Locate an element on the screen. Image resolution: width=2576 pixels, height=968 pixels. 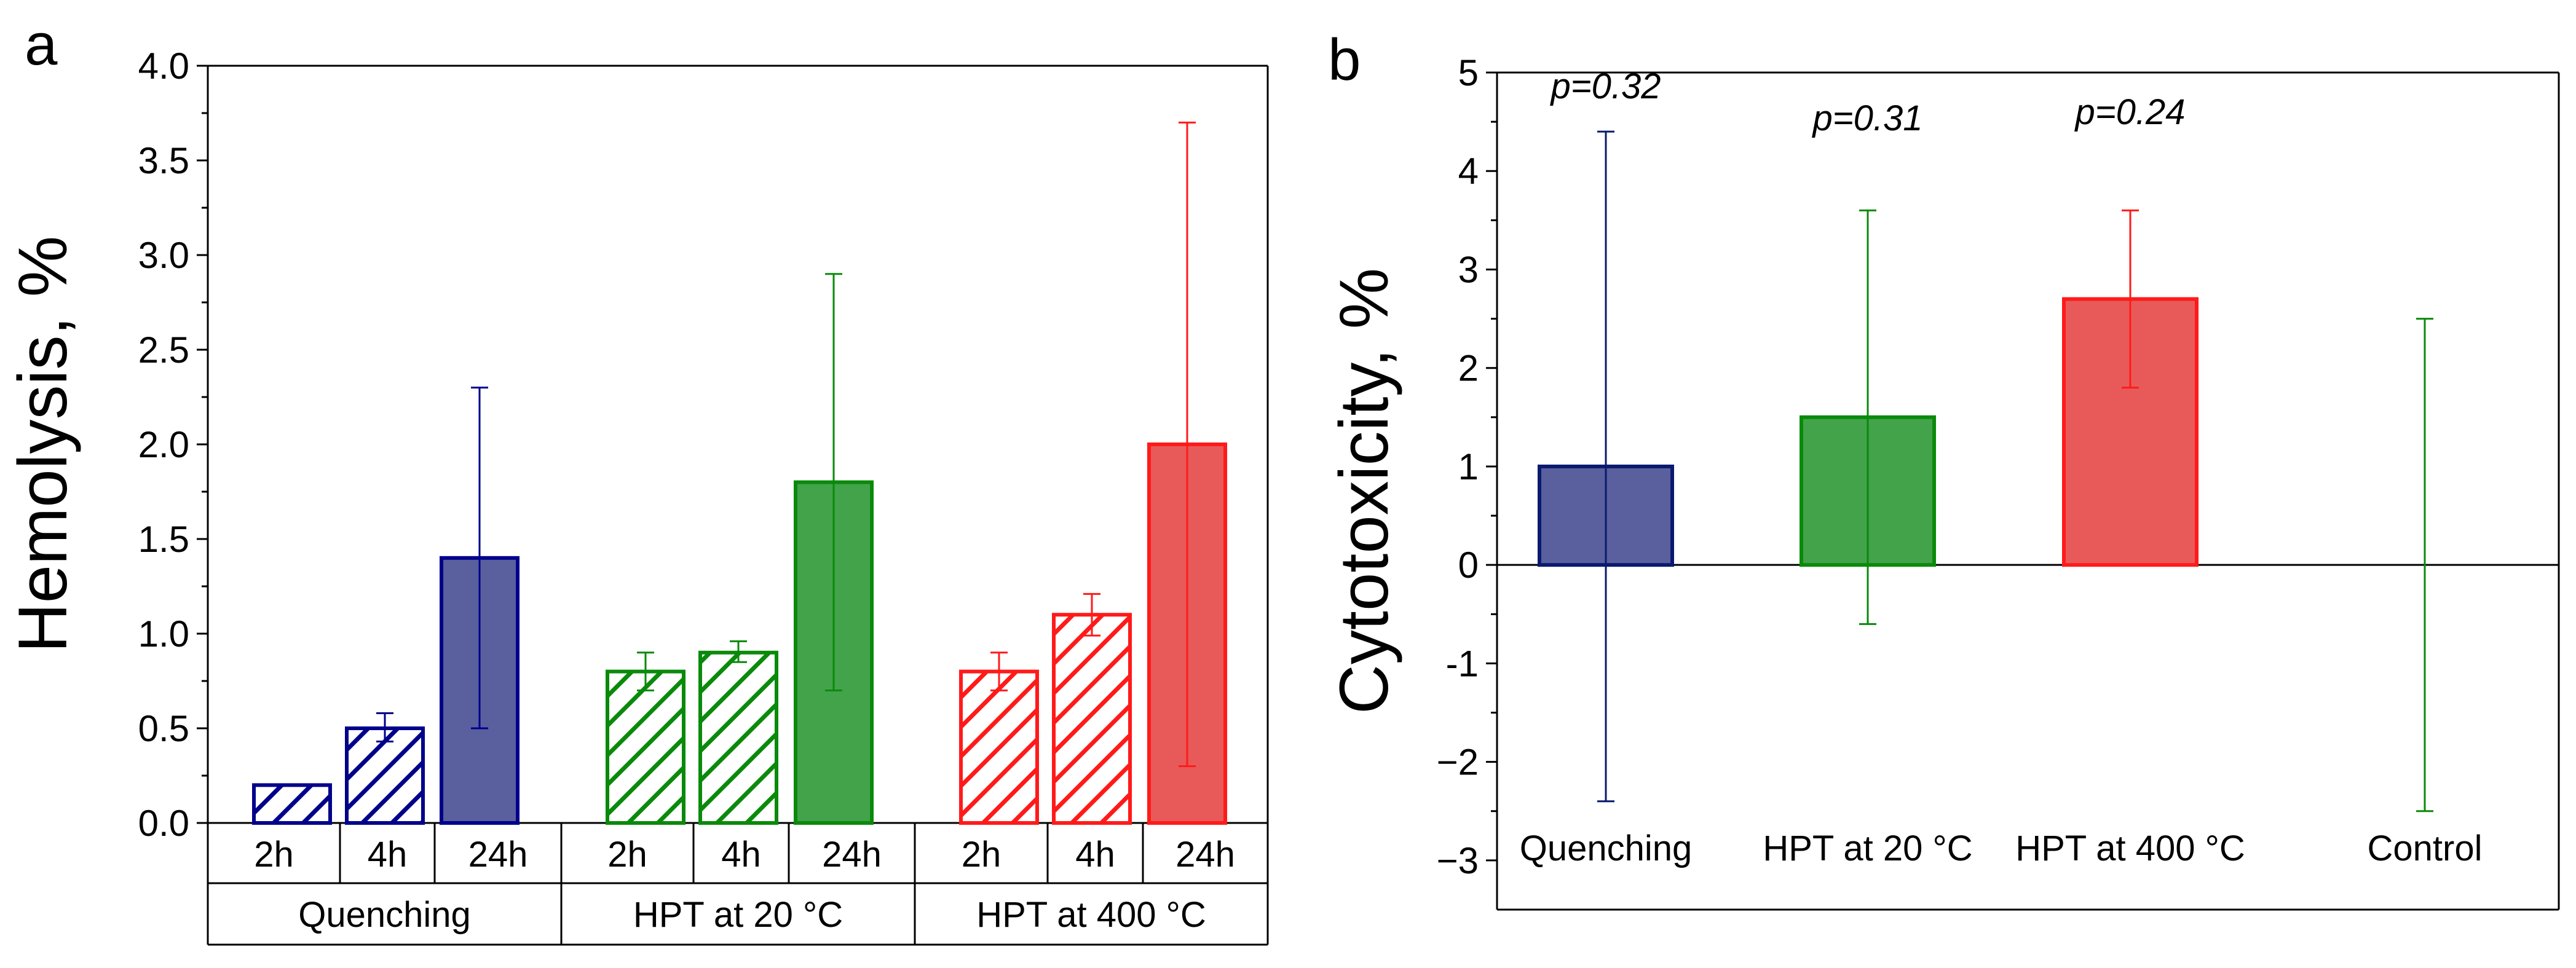
y-tick-label: 4 is located at coordinates (1469, 171).